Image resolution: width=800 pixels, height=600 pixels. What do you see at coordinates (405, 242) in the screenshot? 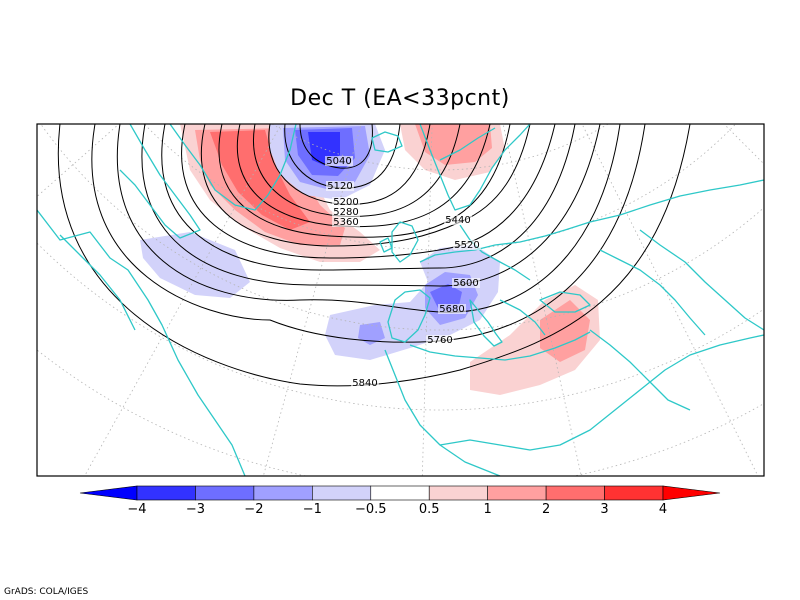
I see `coast-britain` at bounding box center [405, 242].